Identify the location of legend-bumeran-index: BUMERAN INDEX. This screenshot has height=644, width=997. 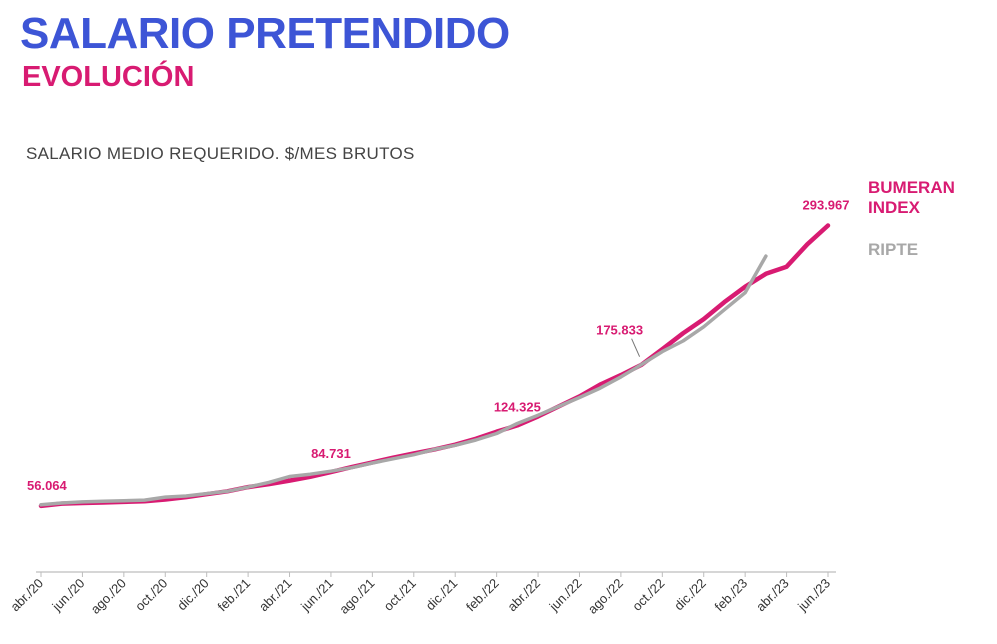
(911, 198).